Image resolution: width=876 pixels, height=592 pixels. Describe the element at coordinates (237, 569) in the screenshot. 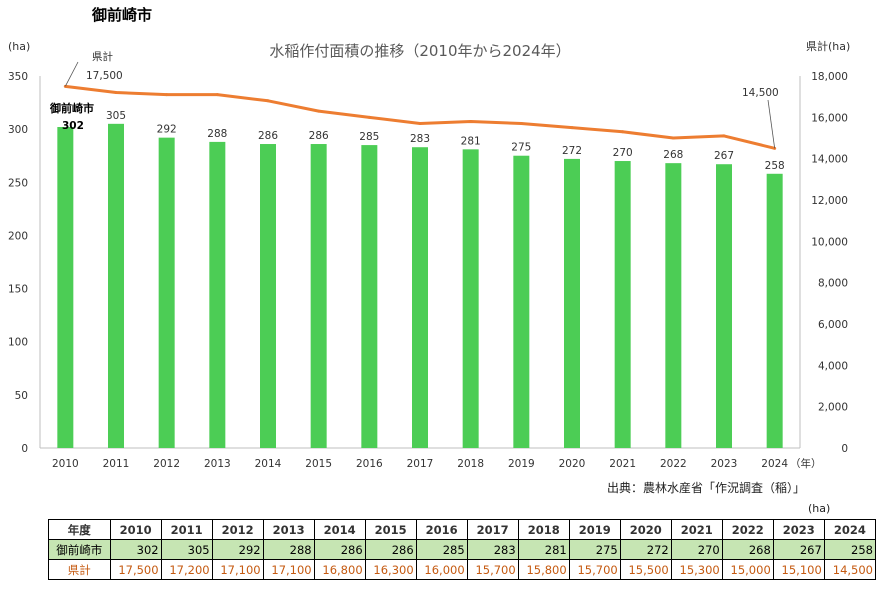

I see `table-cell: 17,100` at that location.